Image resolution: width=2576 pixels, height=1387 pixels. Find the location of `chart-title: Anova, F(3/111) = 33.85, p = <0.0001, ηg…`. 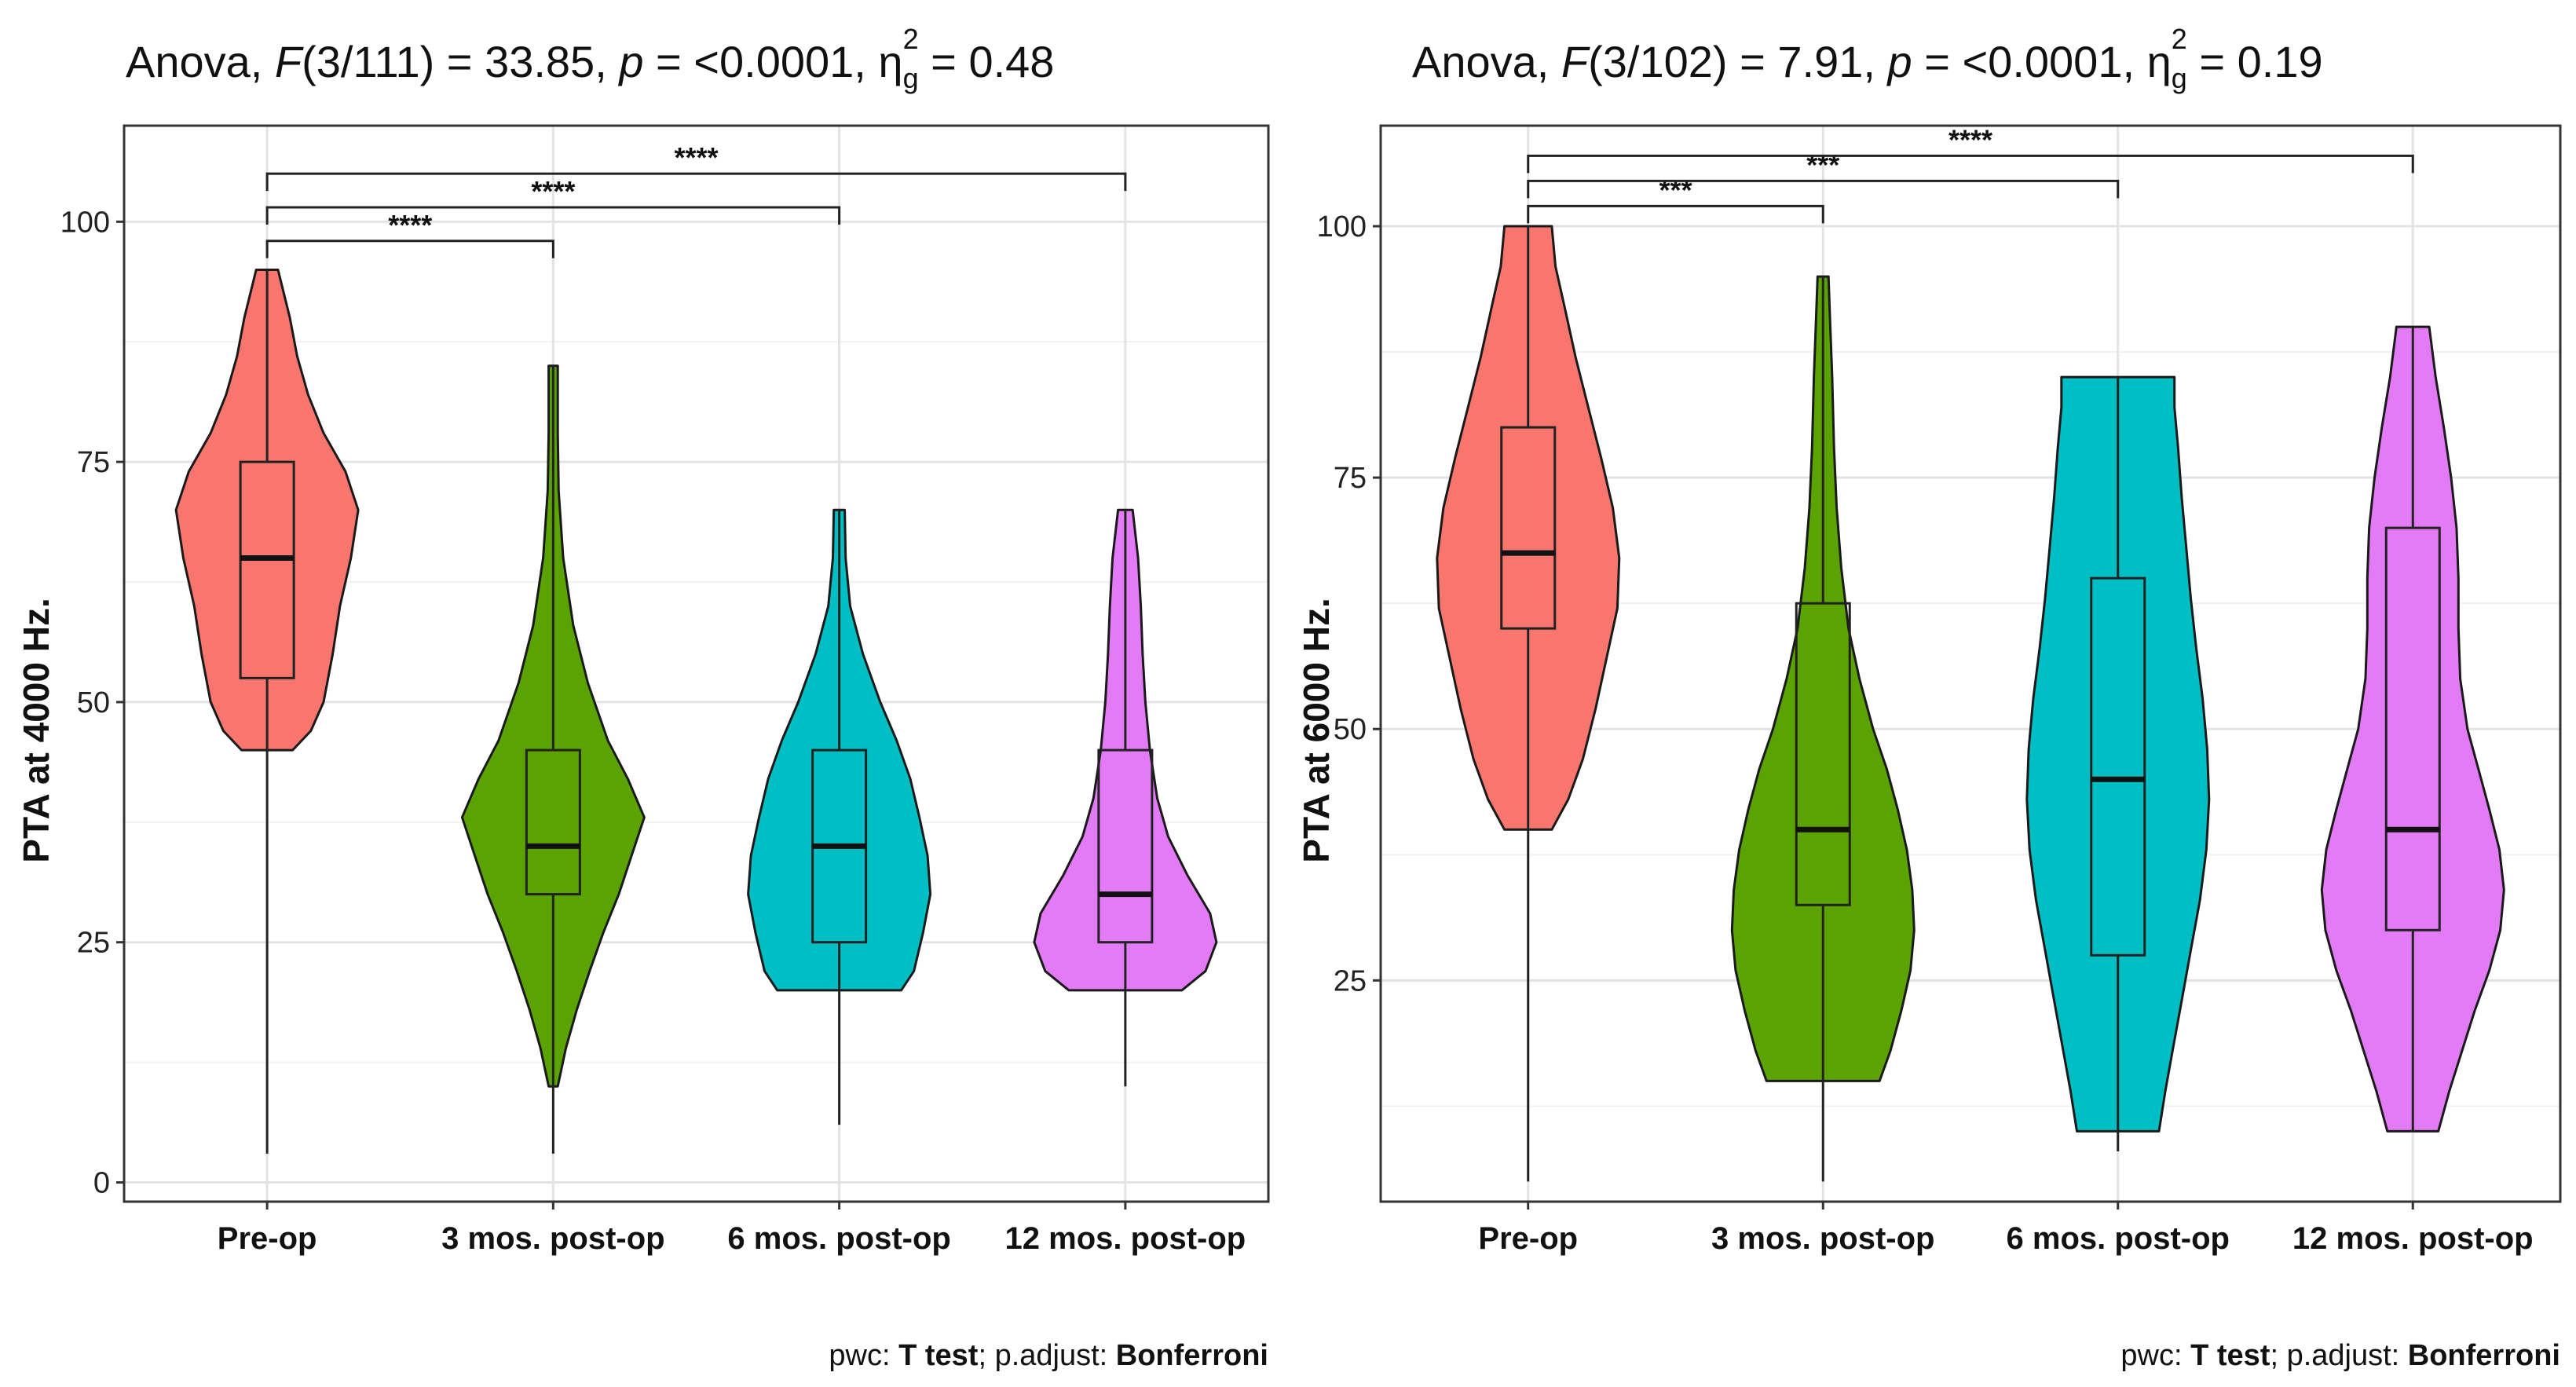

chart-title: Anova, F(3/111) = 33.85, p = <0.0001, ηg… is located at coordinates (590, 58).